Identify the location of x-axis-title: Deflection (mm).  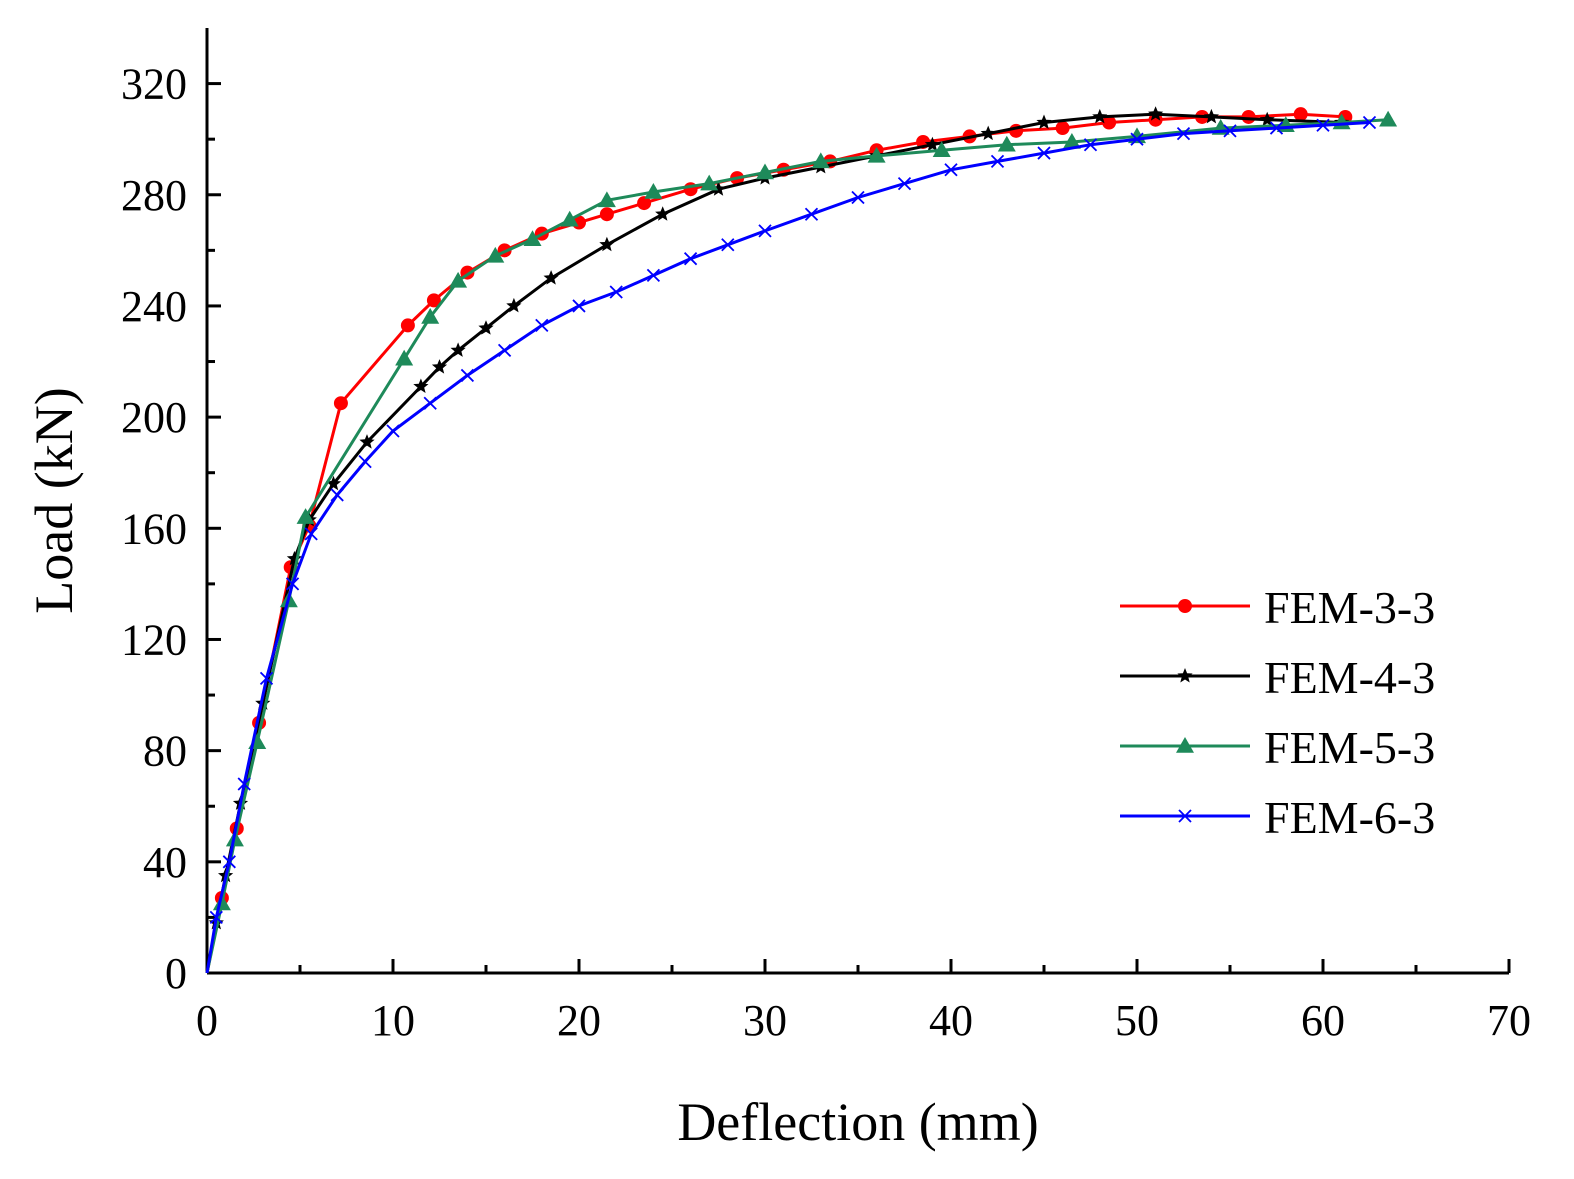
(857, 1122).